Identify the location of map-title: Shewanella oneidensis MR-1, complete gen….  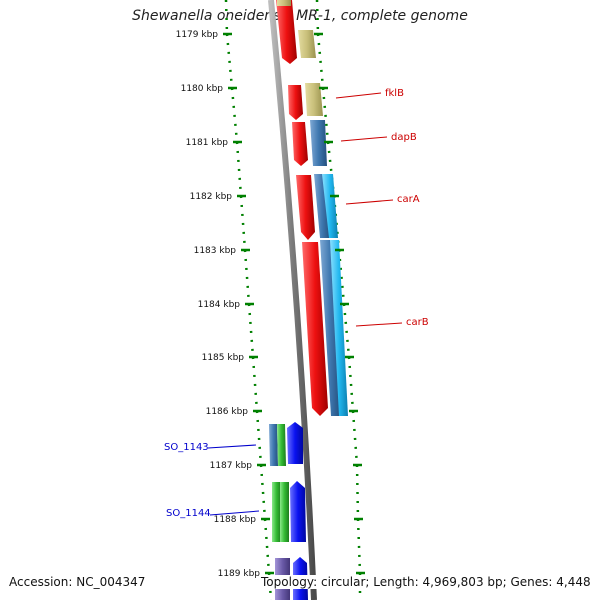
(300, 16).